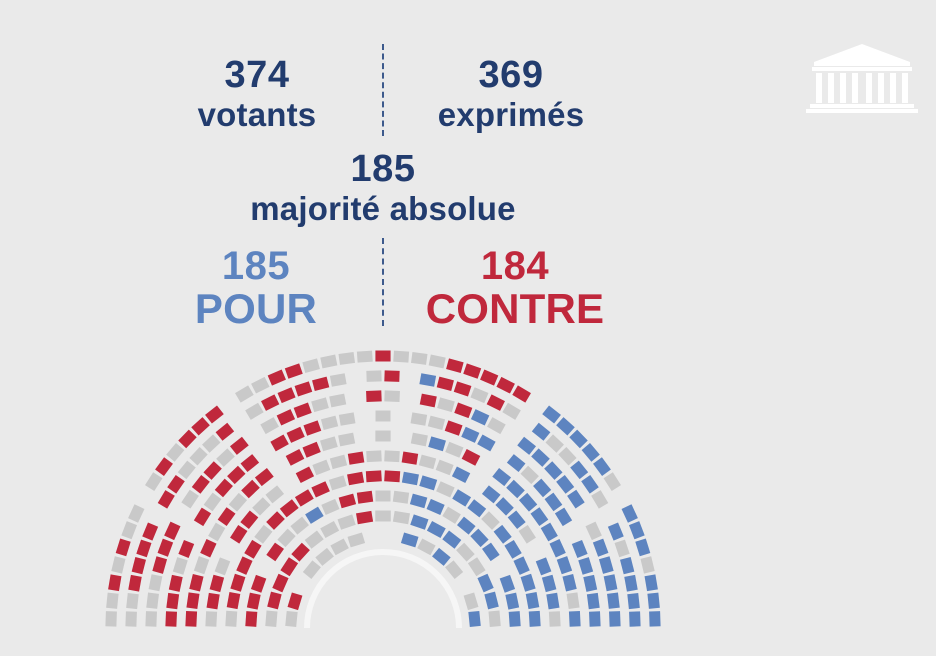 The height and width of the screenshot is (656, 936). What do you see at coordinates (256, 288) in the screenshot?
I see `pour-stat: 185 POUR` at bounding box center [256, 288].